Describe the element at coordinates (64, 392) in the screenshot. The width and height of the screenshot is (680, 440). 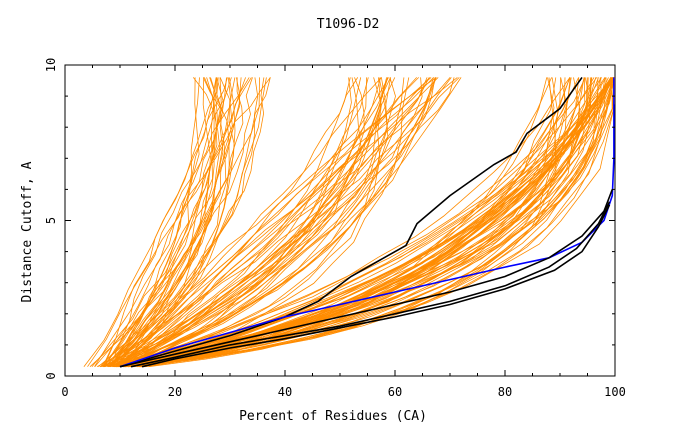
I see `x-tick-label: 0` at that location.